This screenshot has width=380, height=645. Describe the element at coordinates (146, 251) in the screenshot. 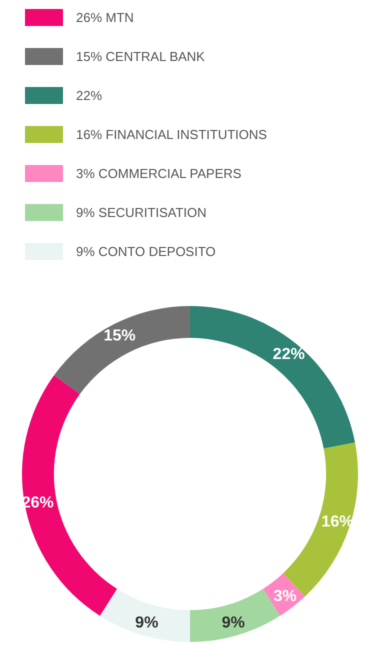

I see `legend-label: 9% CONTO DEPOSITO` at that location.